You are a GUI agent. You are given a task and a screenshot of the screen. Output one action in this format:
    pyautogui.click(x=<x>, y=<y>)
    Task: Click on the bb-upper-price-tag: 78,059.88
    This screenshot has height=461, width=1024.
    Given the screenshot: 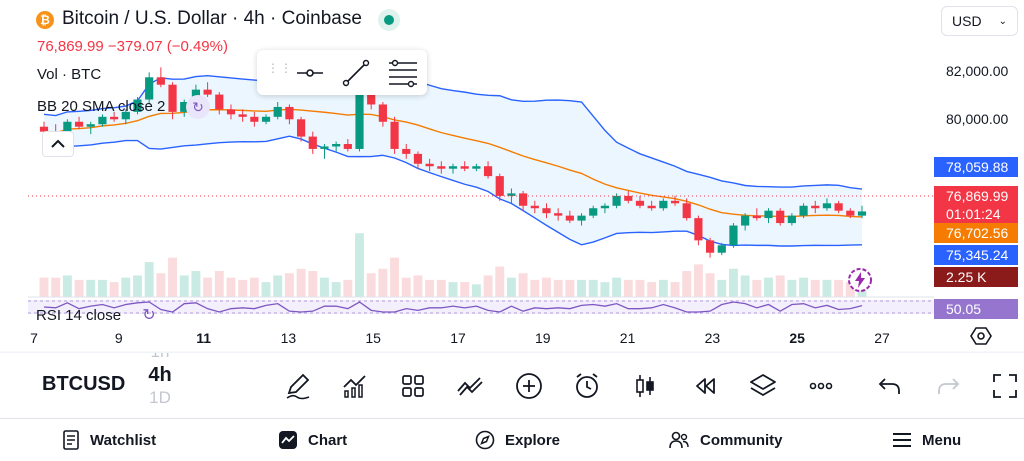 What is the action you would take?
    pyautogui.click(x=976, y=167)
    